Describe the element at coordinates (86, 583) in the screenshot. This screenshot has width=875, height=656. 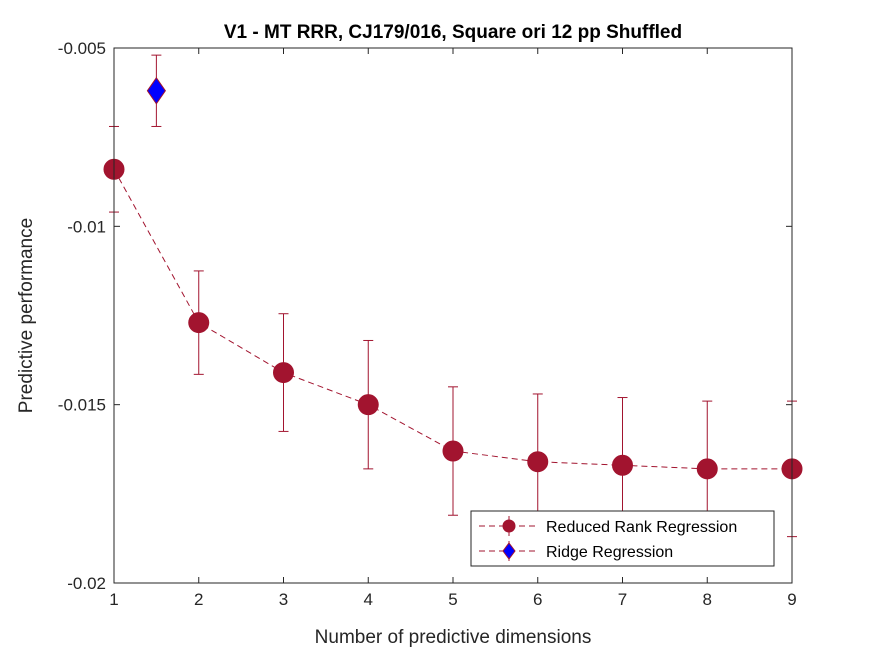
I see `y-tick-label: -0.02` at that location.